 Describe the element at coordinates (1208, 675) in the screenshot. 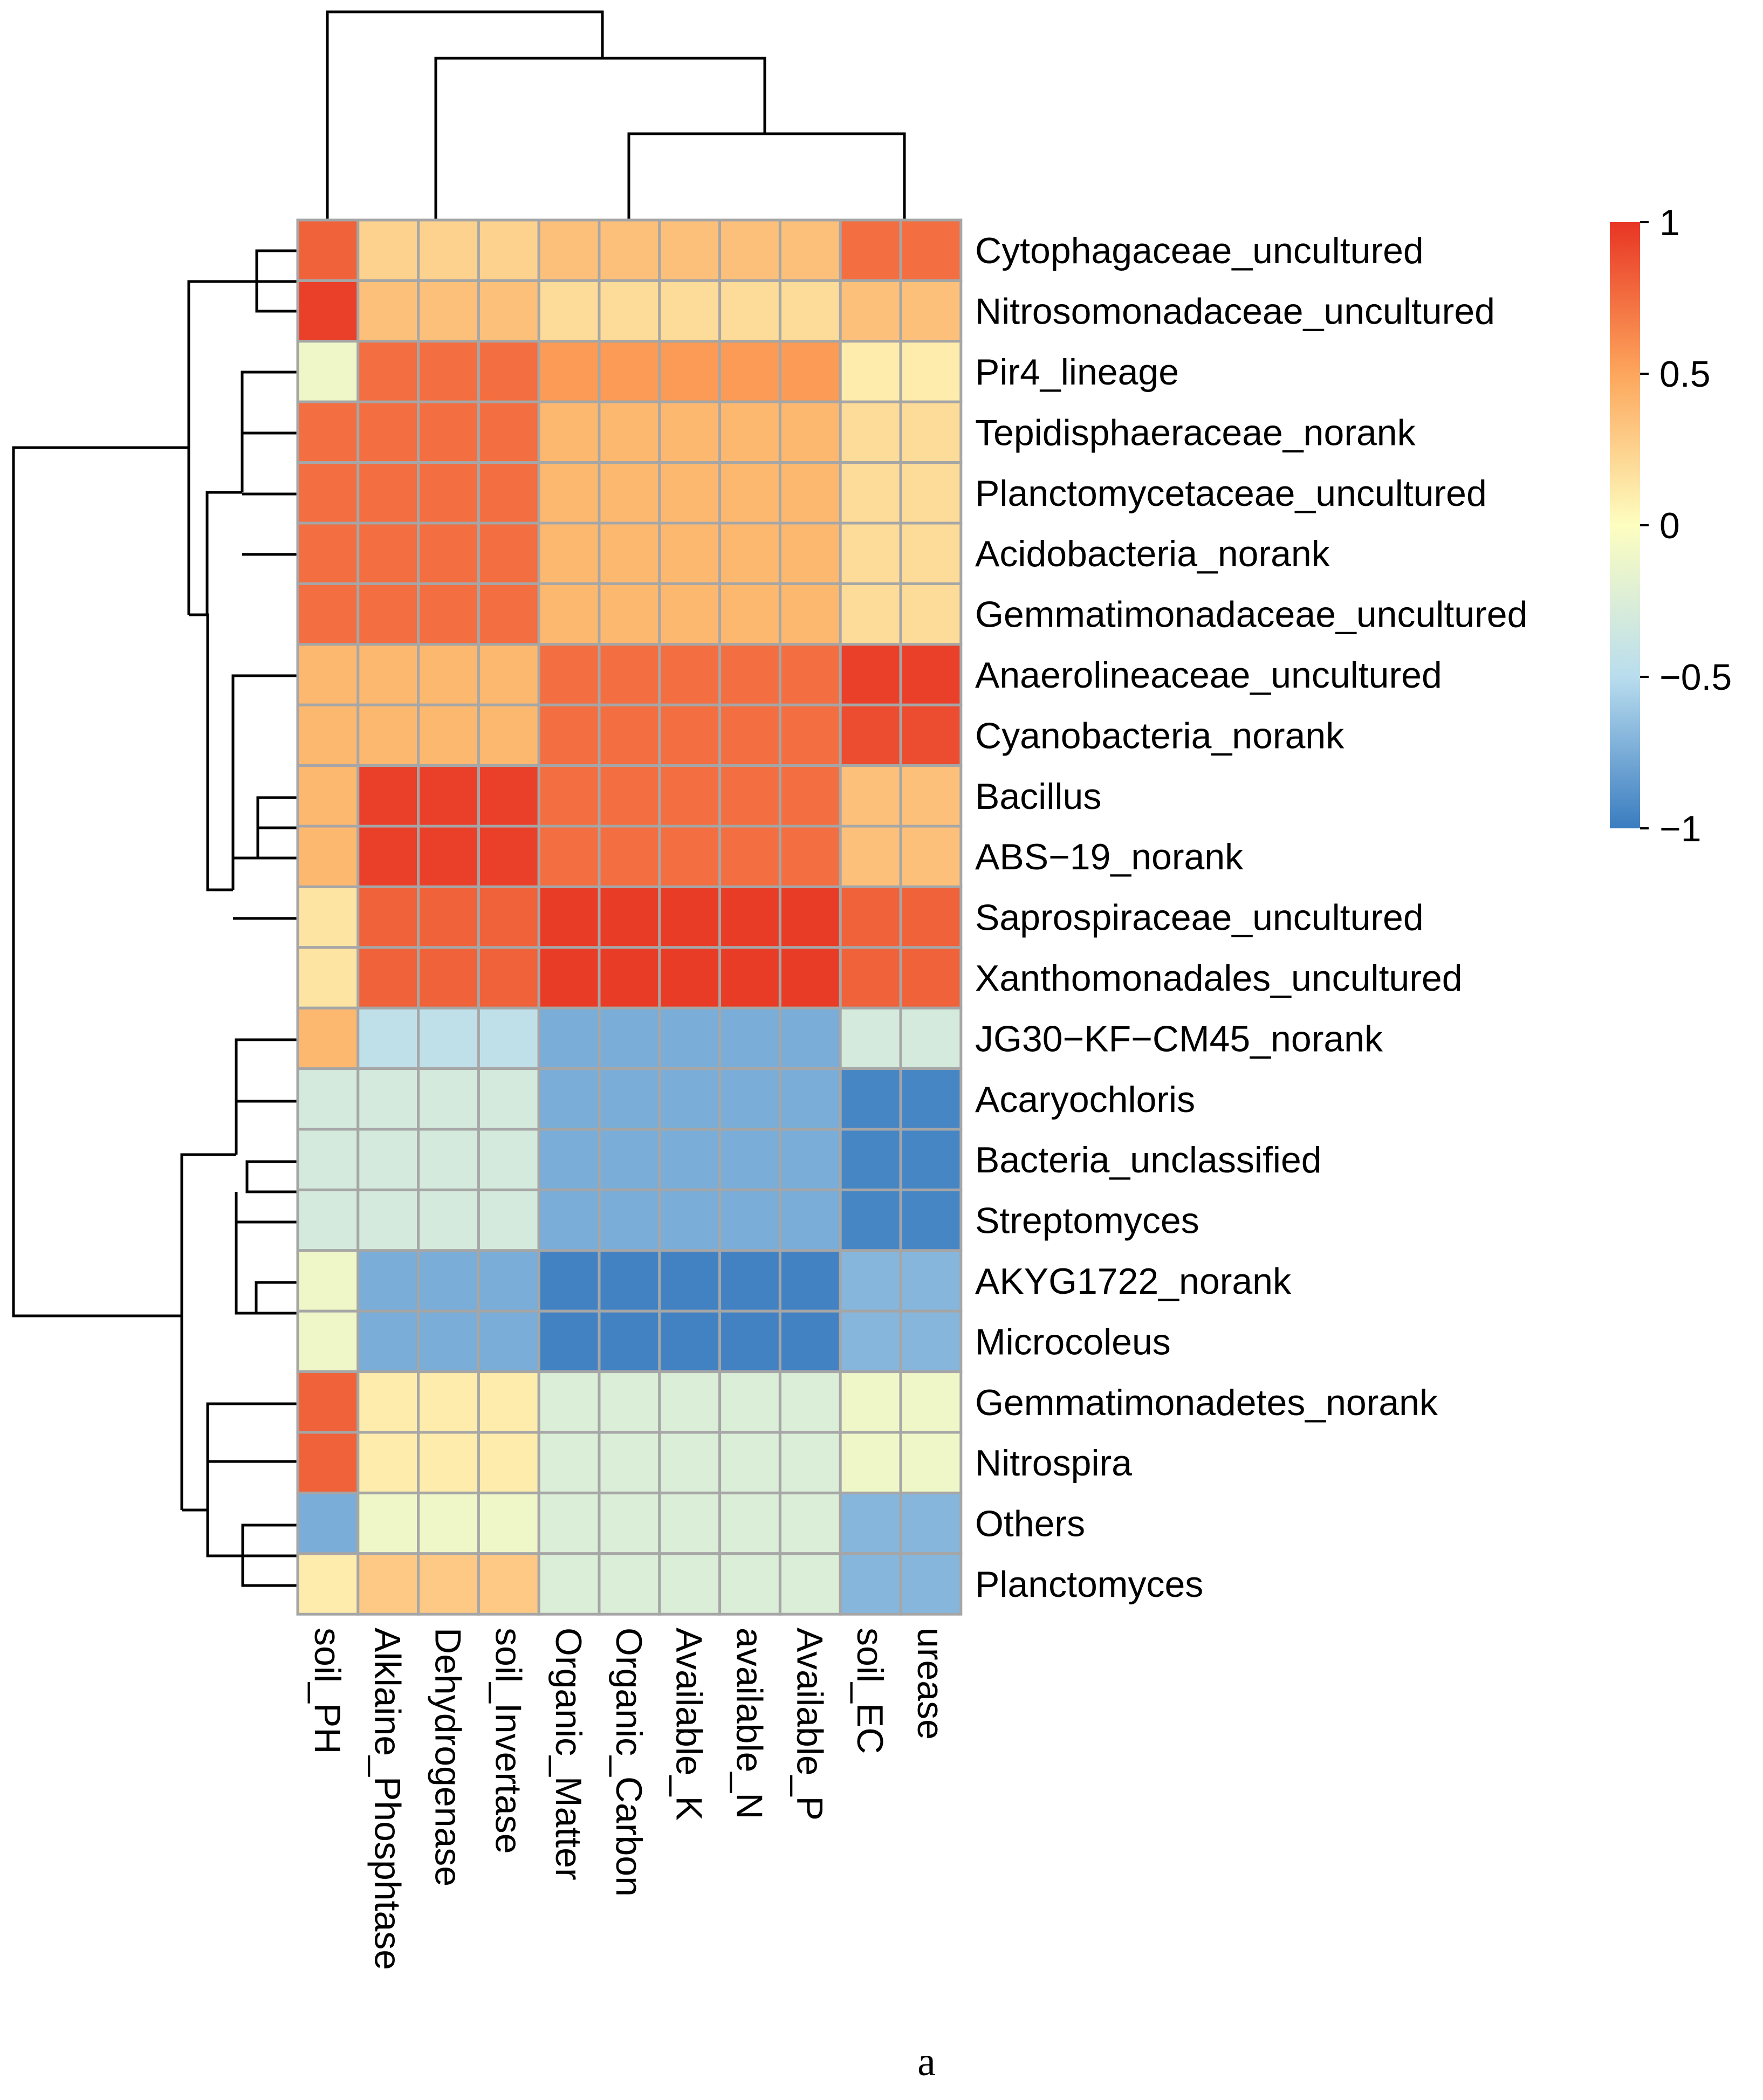

I see `row-label: Anaerolineaceae_uncultured` at that location.